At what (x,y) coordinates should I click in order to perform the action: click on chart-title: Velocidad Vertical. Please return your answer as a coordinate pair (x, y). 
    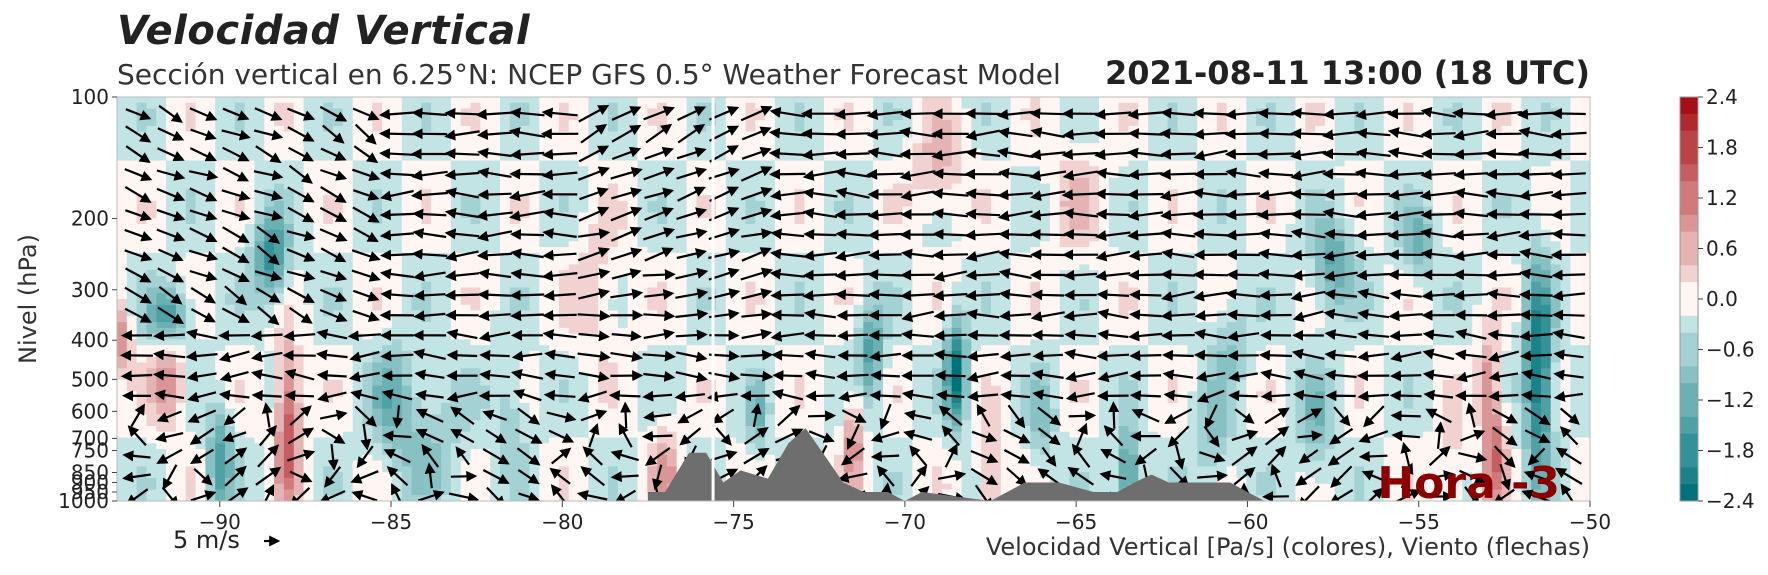
    Looking at the image, I should click on (324, 31).